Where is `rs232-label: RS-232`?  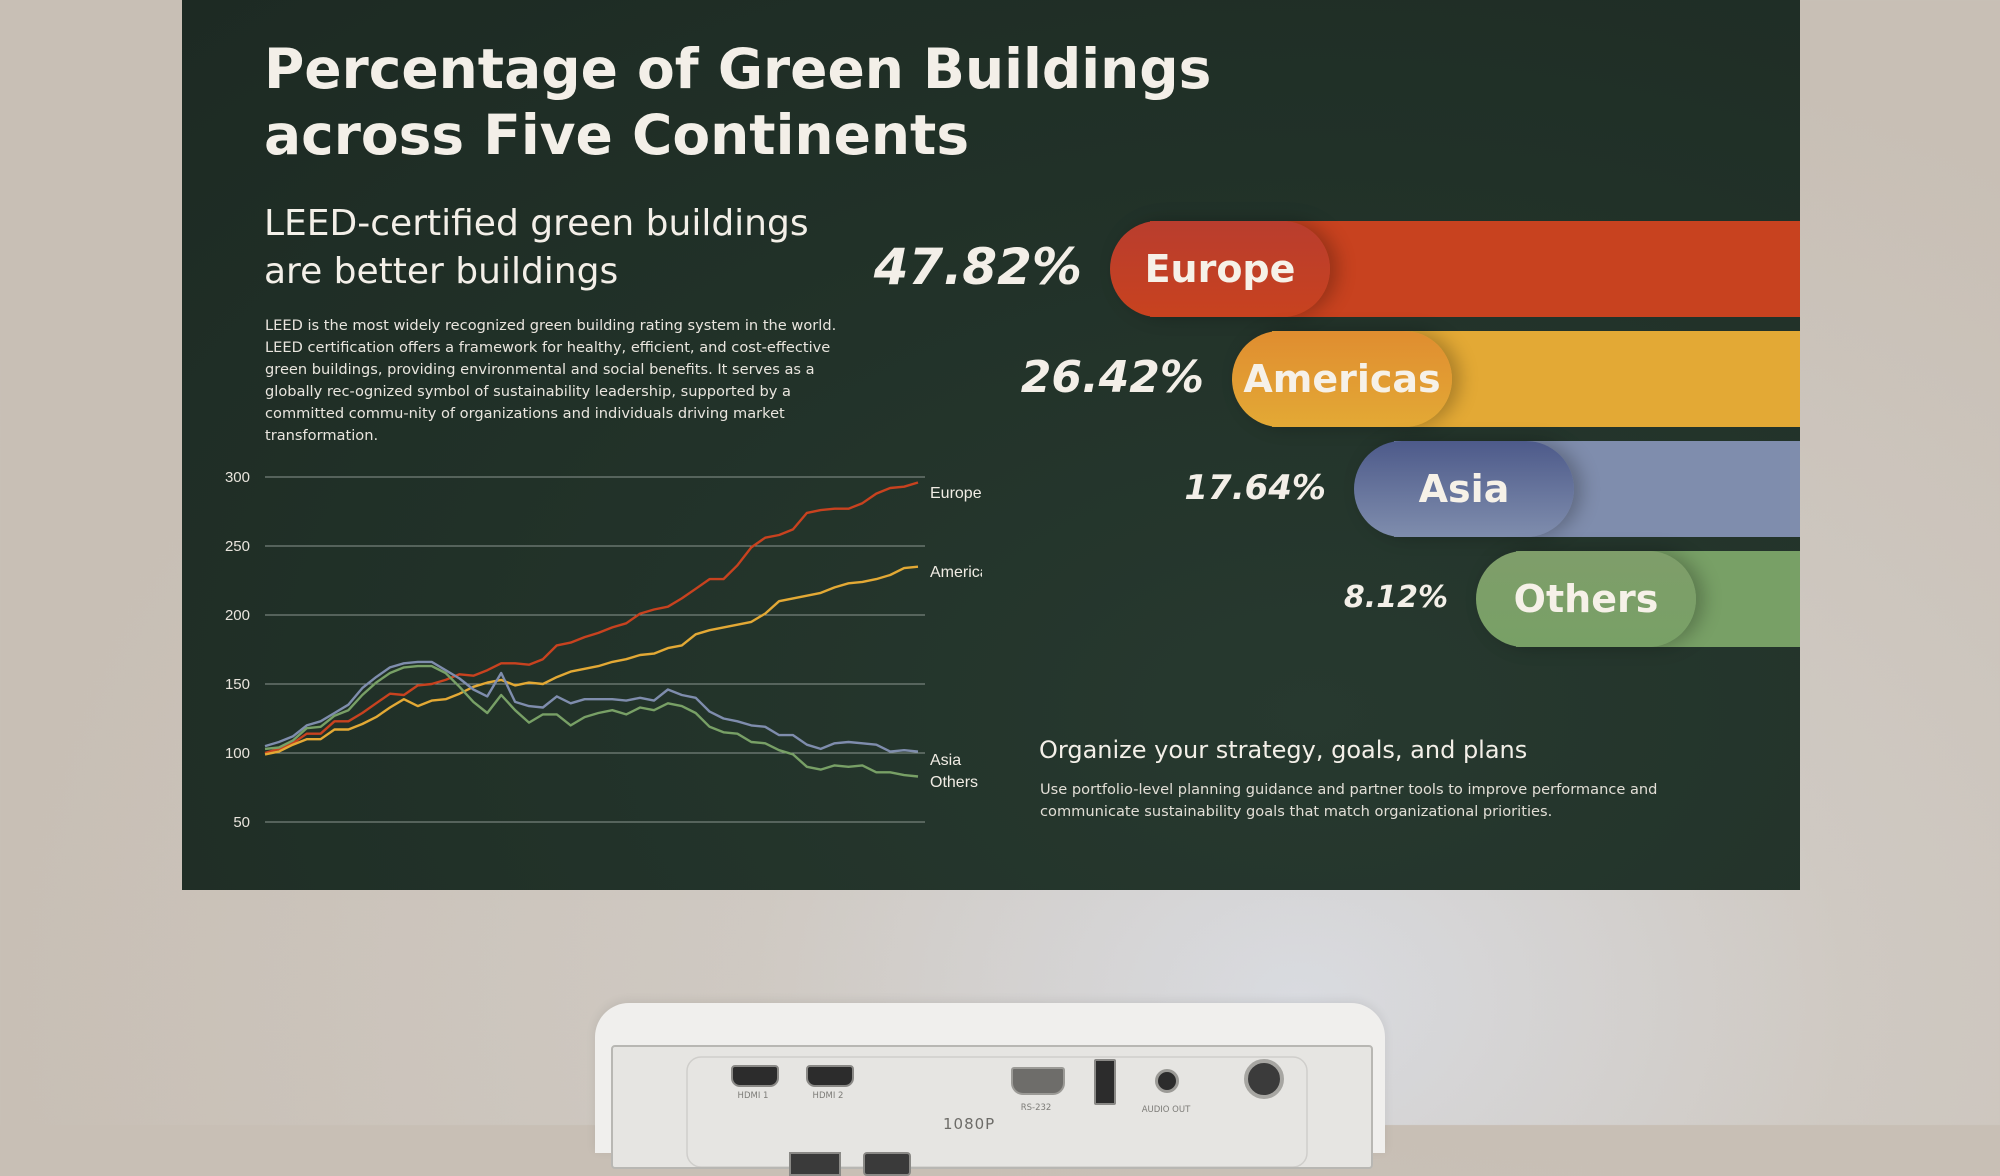
rs232-label: RS-232 is located at coordinates (1036, 1108).